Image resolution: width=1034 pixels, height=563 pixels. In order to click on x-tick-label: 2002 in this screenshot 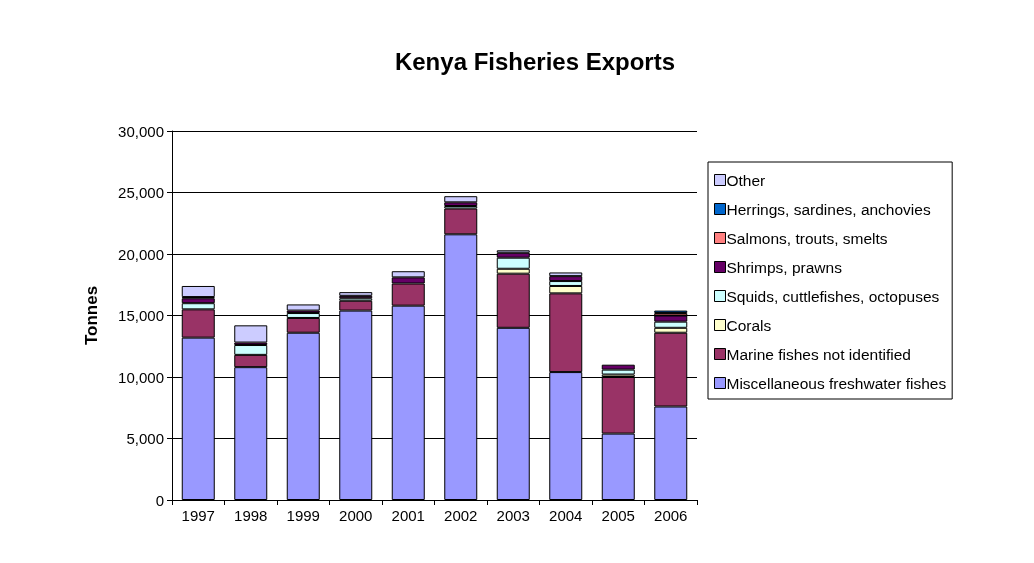, I will do `click(461, 515)`.